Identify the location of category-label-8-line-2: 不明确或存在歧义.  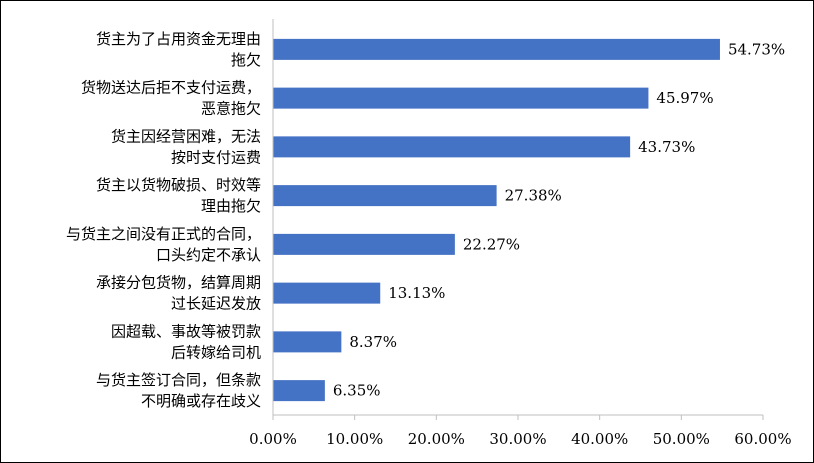
(201, 401).